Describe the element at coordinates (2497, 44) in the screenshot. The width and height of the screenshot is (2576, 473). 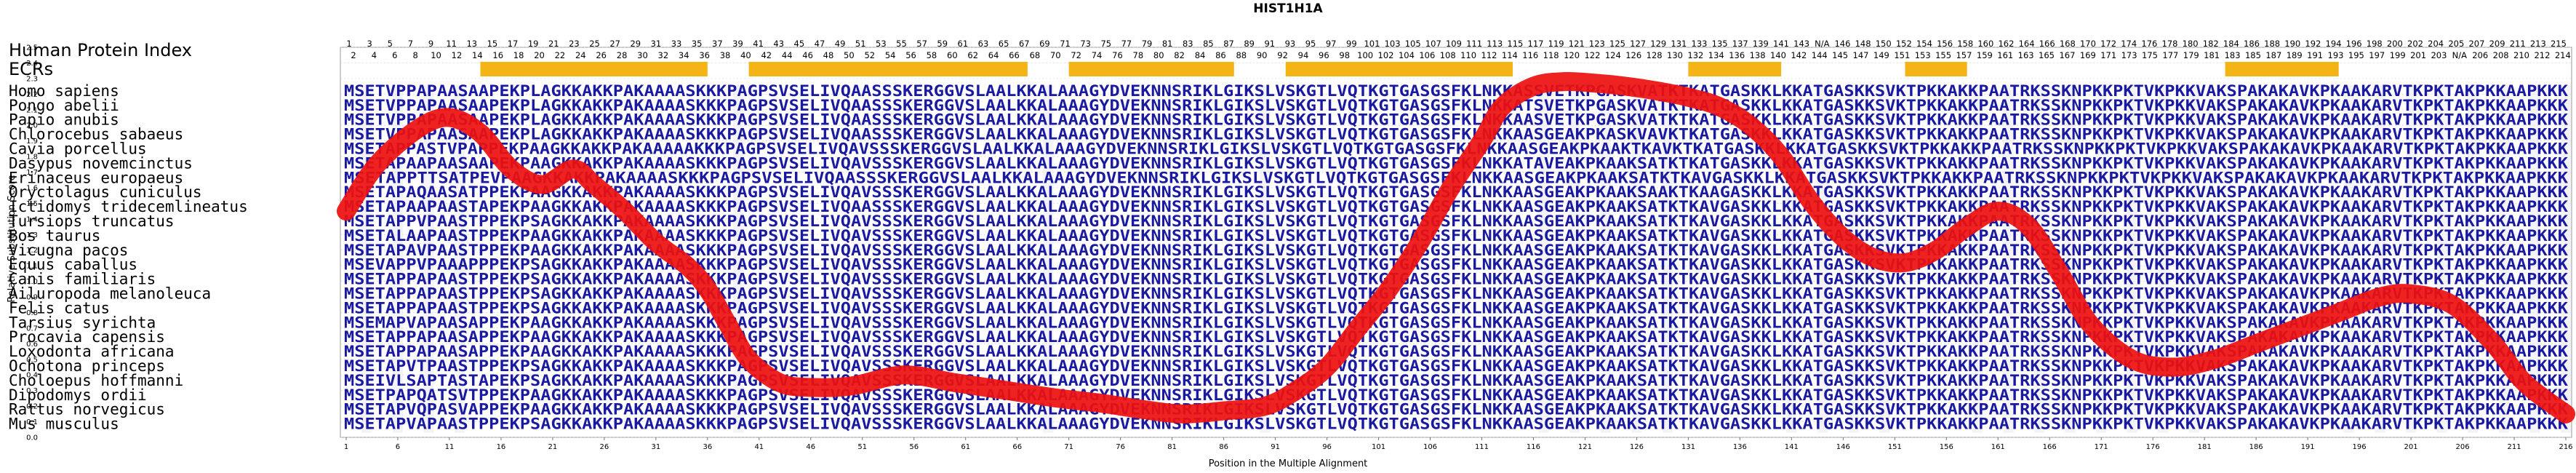
I see `human-index-top: 209` at that location.